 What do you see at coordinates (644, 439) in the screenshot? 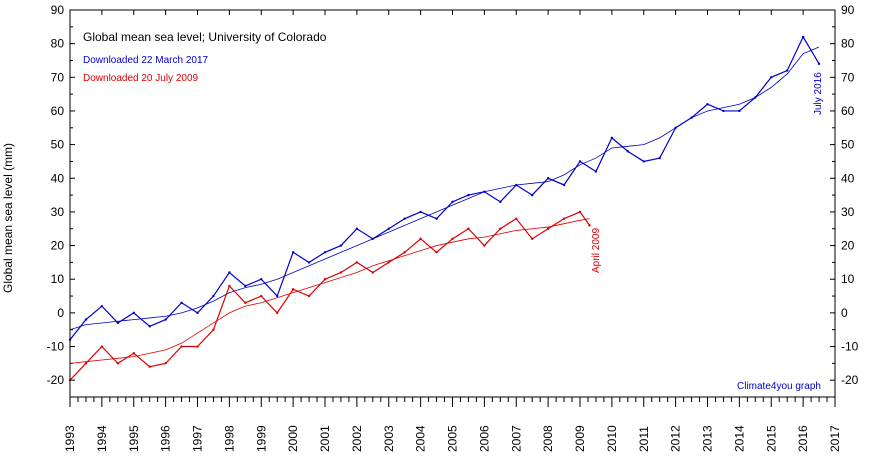
I see `x-tick-label: 2011` at bounding box center [644, 439].